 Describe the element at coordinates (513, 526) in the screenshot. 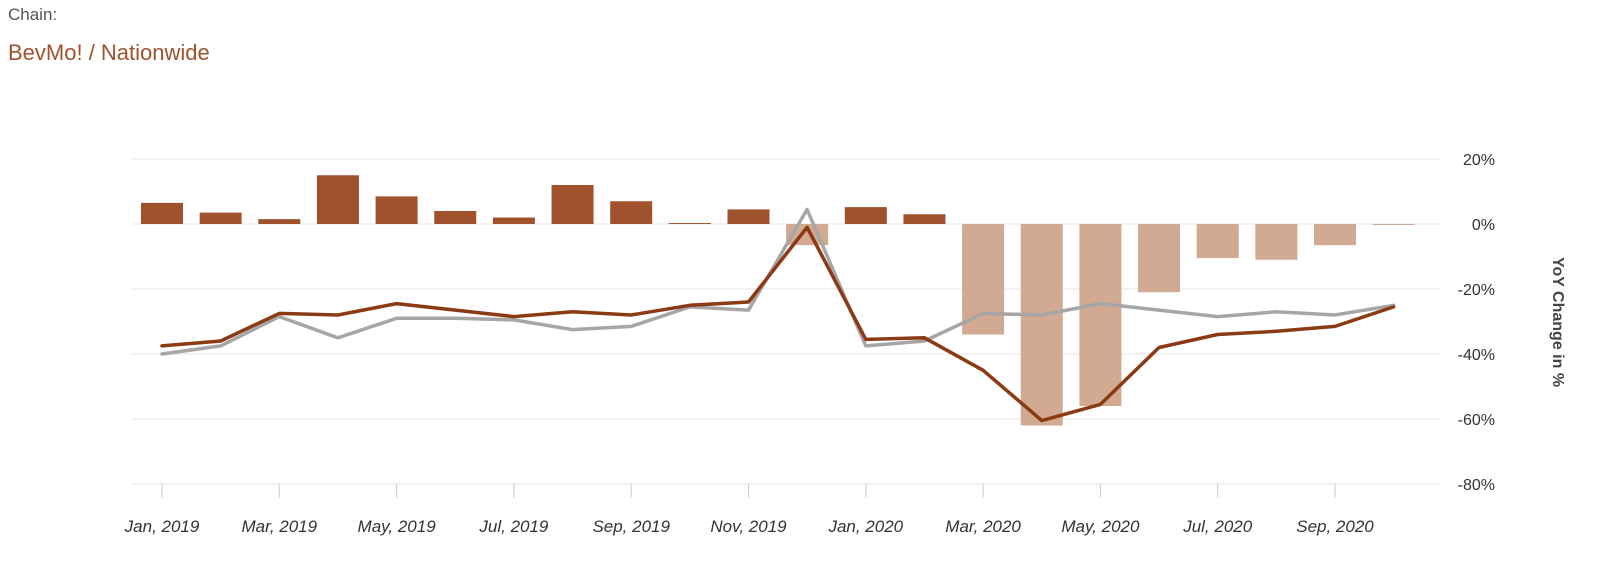

I see `x-tick-label: Jul, 2019` at that location.